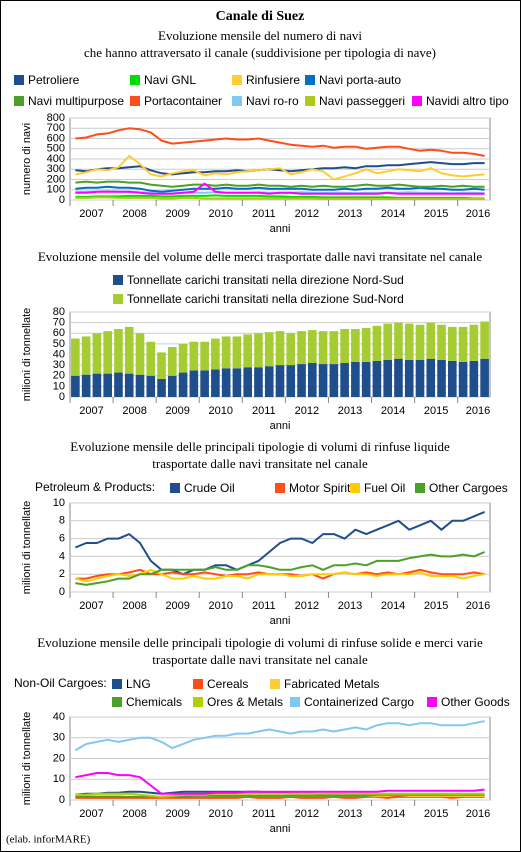 The height and width of the screenshot is (852, 521). What do you see at coordinates (183, 101) in the screenshot?
I see `legend-label: Portacontainer` at bounding box center [183, 101].